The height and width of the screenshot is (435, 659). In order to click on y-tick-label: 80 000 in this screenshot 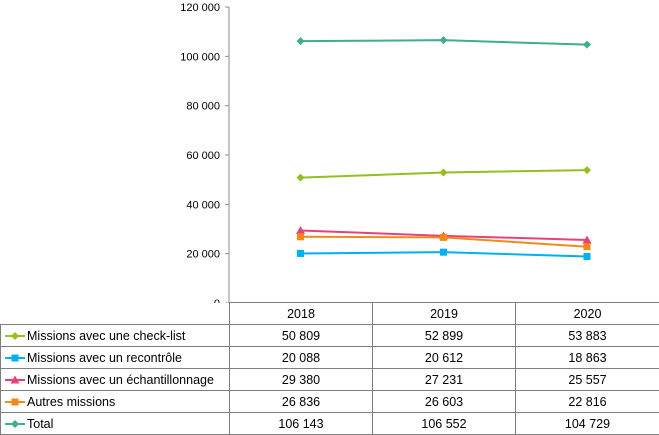, I will do `click(203, 107)`.